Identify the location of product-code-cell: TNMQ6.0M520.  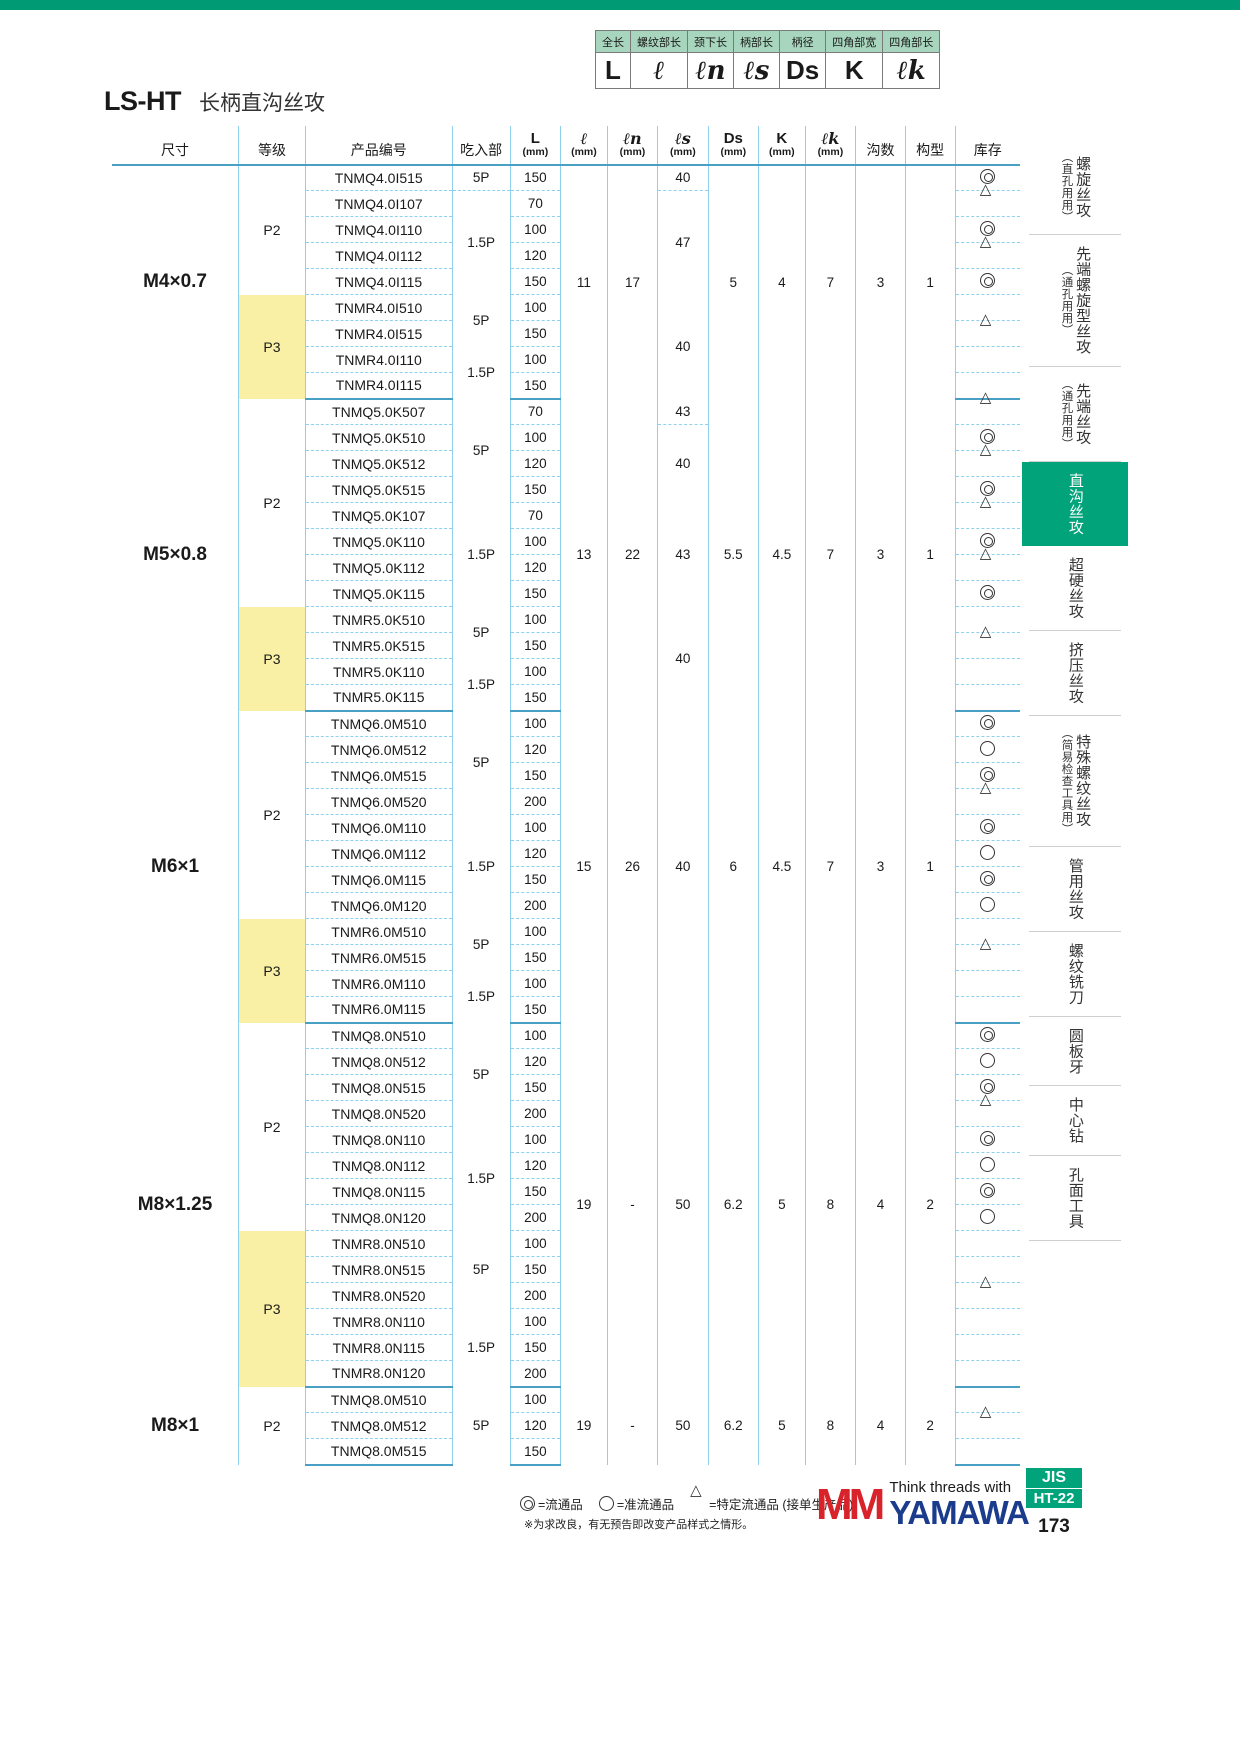
(379, 802).